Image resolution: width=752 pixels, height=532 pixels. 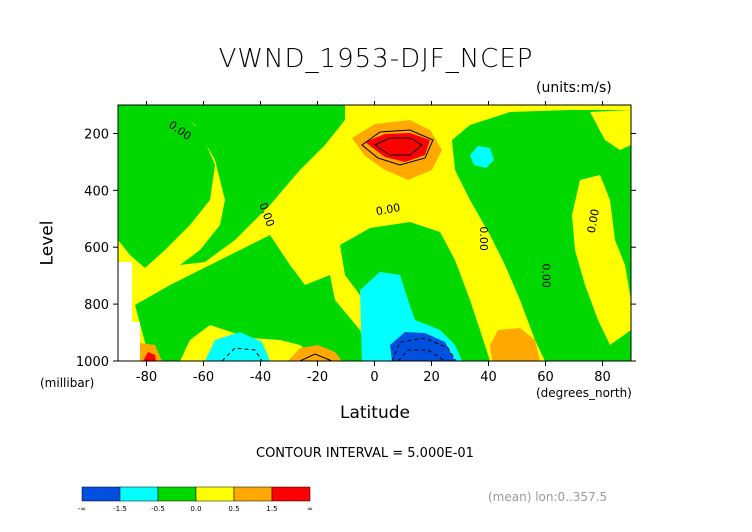 I want to click on contour-line-1.5, so click(x=398, y=146).